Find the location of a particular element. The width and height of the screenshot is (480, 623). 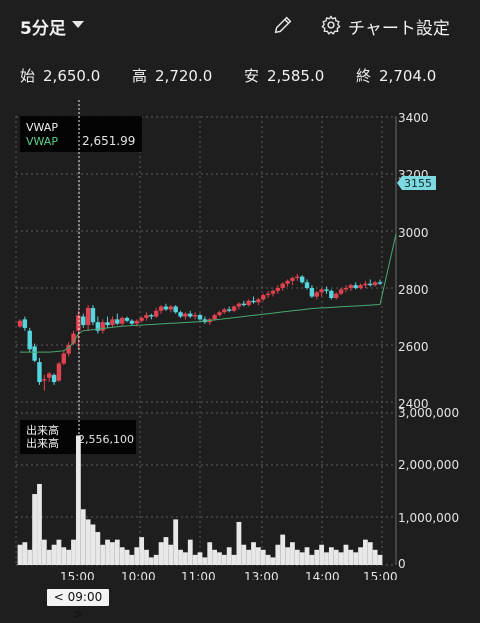

gear-icon is located at coordinates (331, 25).